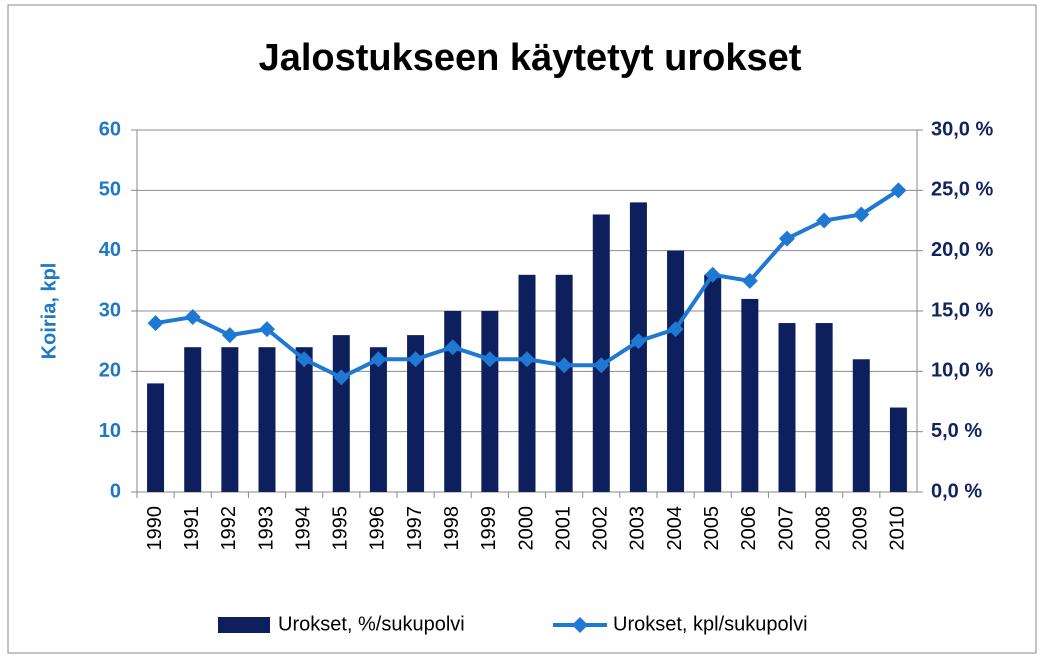 The width and height of the screenshot is (1045, 659). I want to click on x-tick-label: 2005, so click(712, 528).